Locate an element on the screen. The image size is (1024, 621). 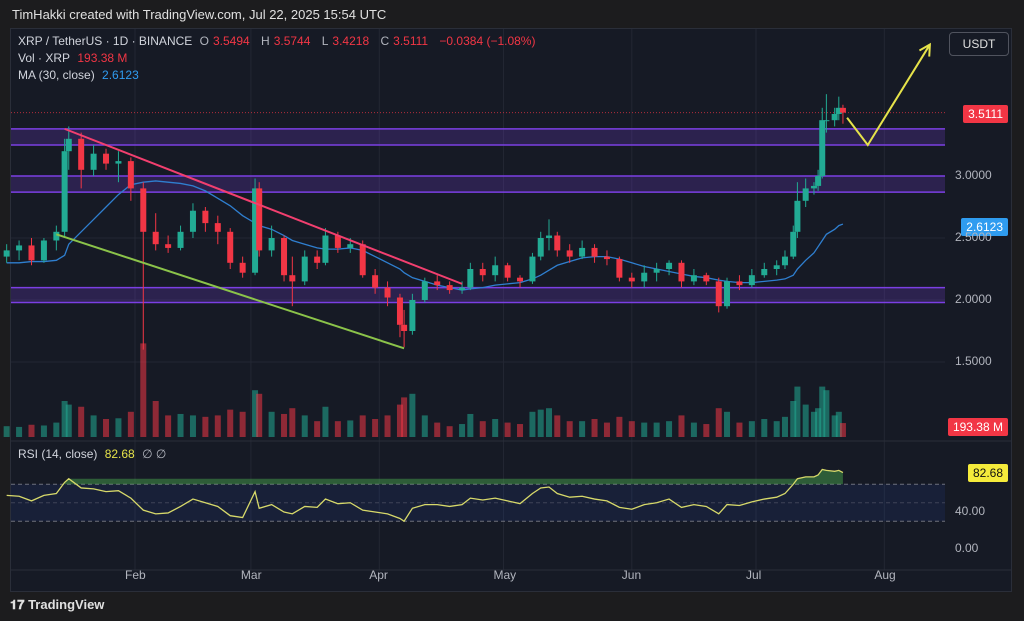
volume-label: Vol · XRP is located at coordinates (44, 58).